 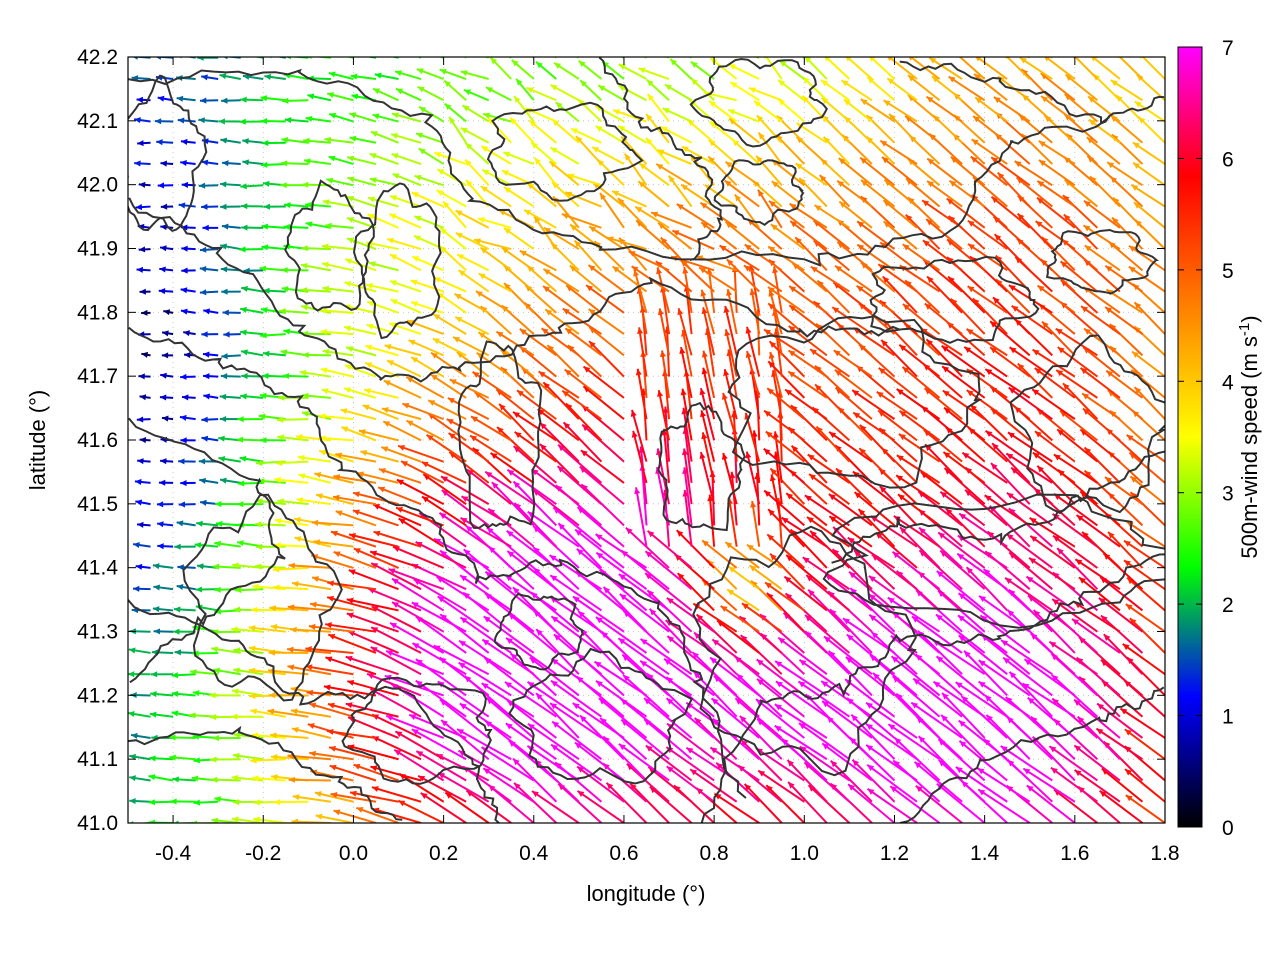 I want to click on x-tick-label: 1.0, so click(x=804, y=853).